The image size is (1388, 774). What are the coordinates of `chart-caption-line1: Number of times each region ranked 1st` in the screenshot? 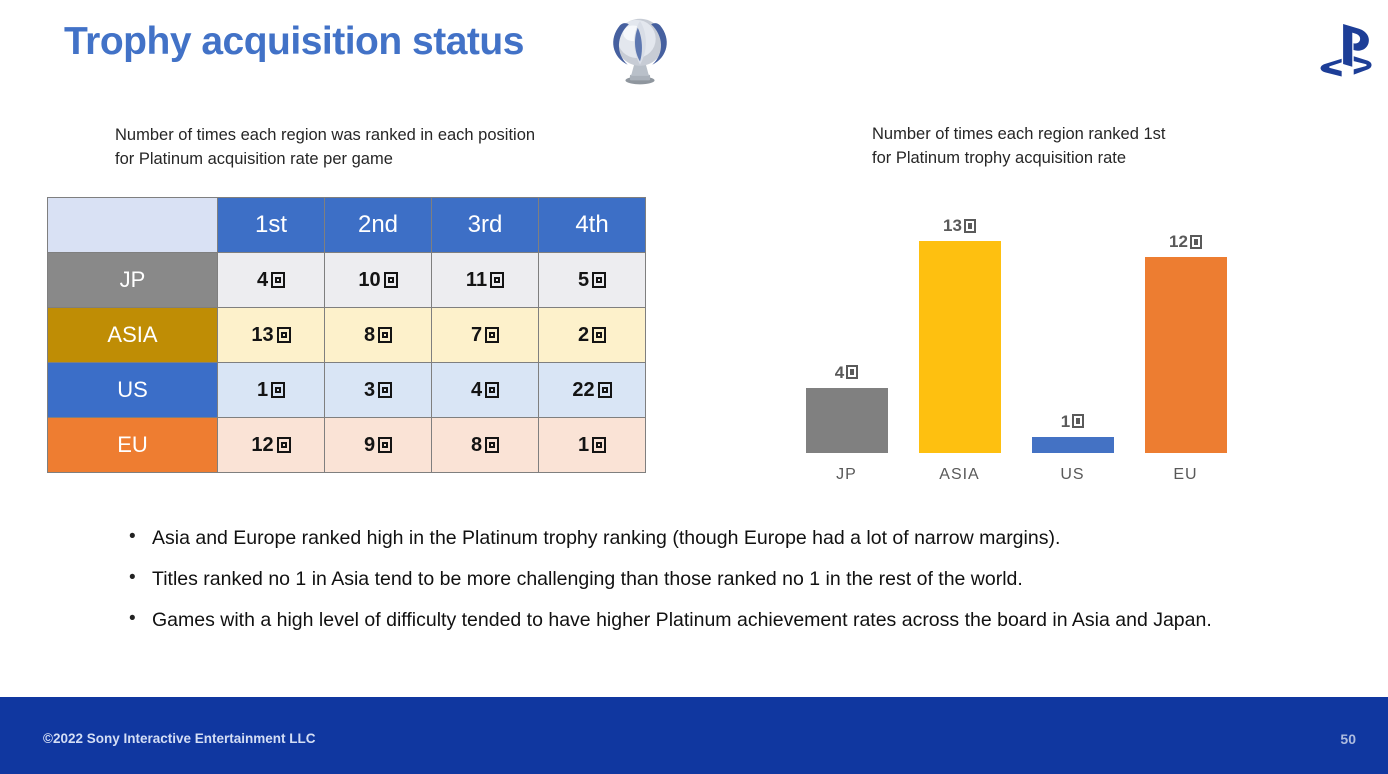 It's located at (1019, 134).